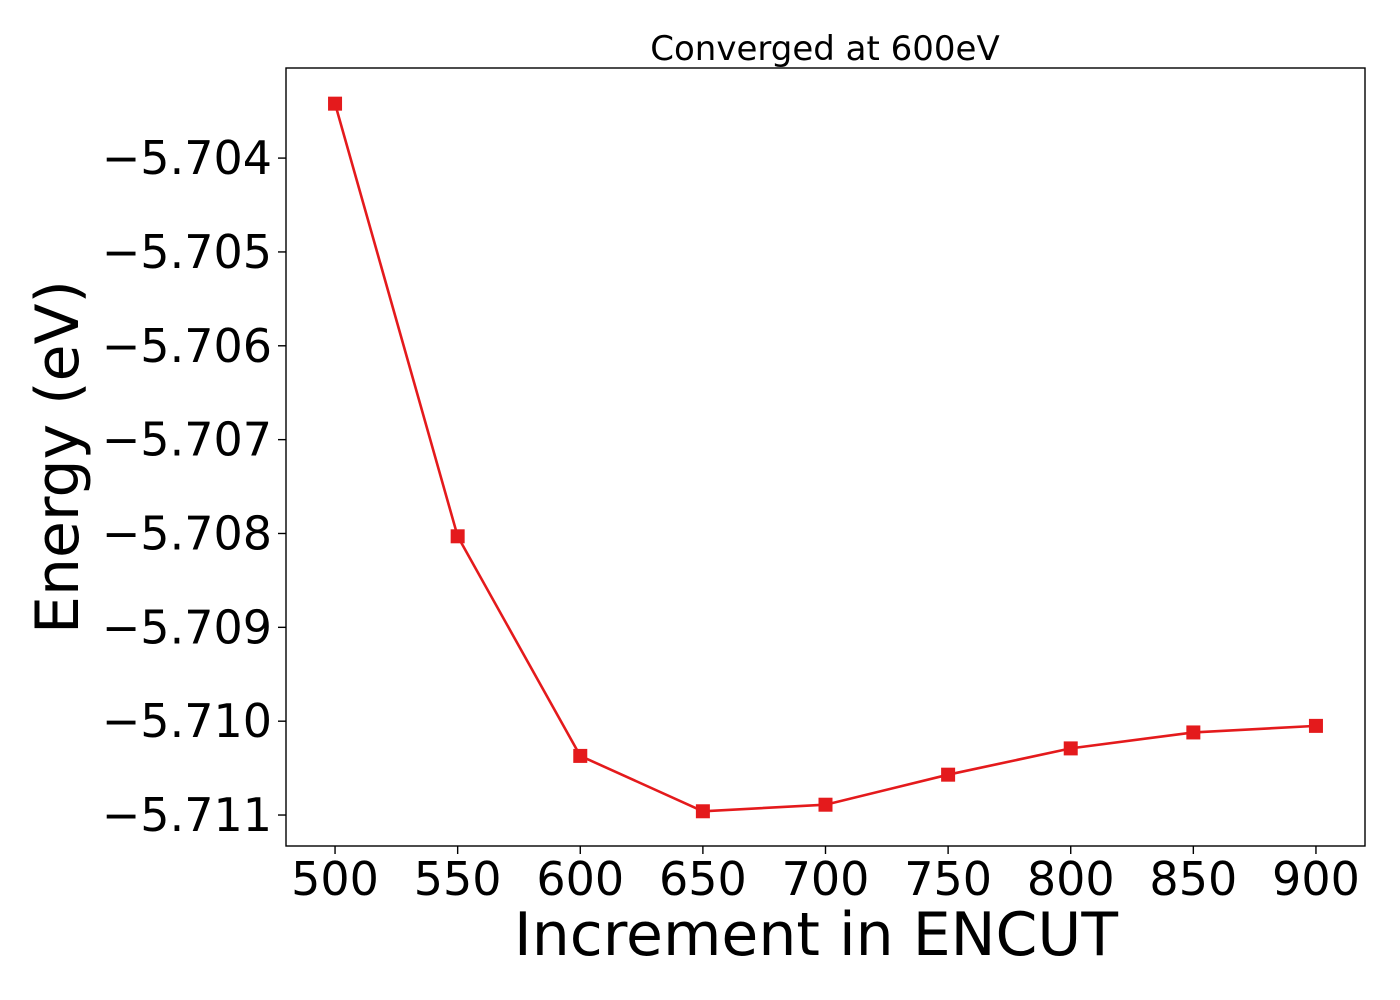  I want to click on y-axis-label: Energy (eV), so click(58, 457).